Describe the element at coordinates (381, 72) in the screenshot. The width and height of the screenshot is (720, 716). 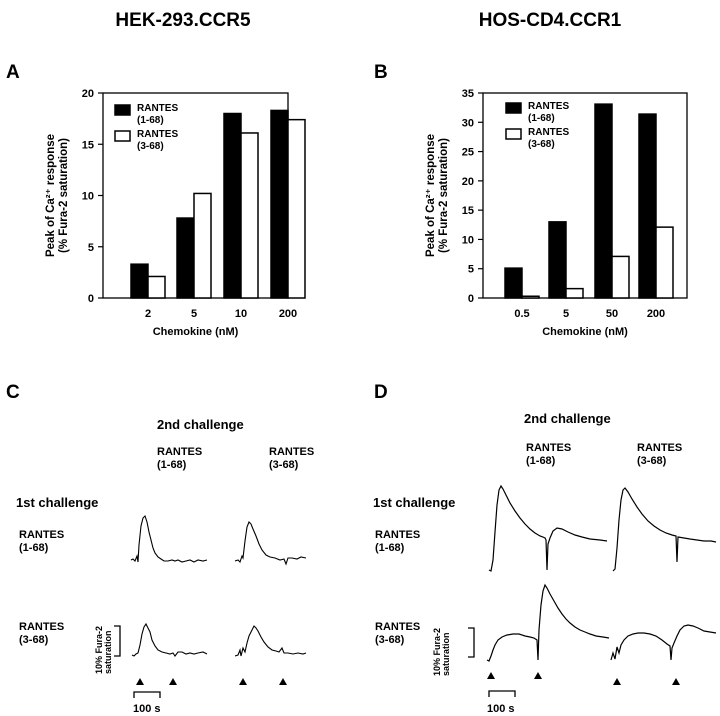
I see `panel-letter-b: B` at that location.